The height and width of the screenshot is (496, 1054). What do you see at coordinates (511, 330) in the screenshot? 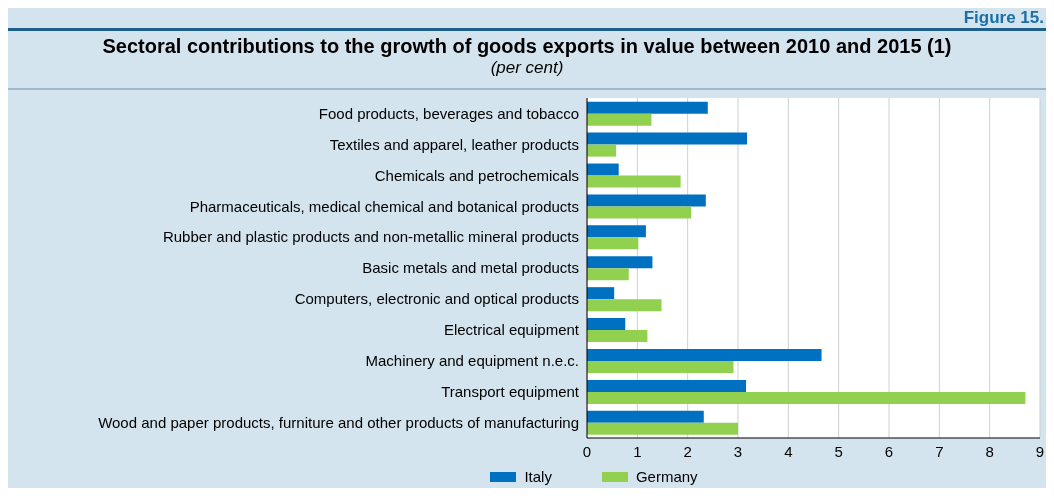
I see `y-tick-label: Electrical equipment` at bounding box center [511, 330].